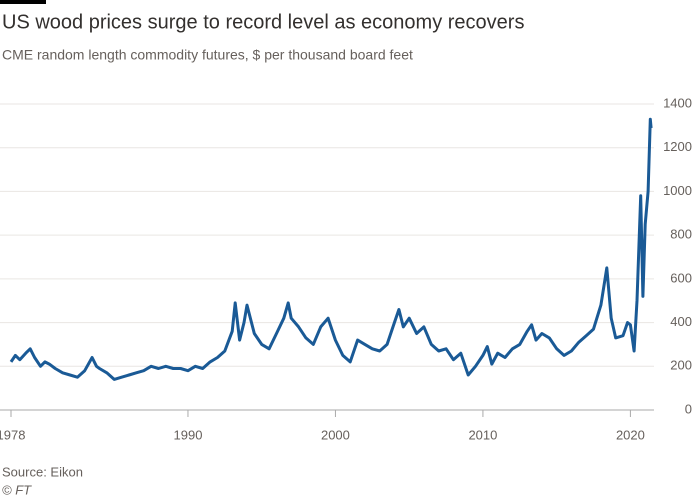 This screenshot has height=500, width=700. I want to click on y-tick-label: 1200, so click(677, 146).